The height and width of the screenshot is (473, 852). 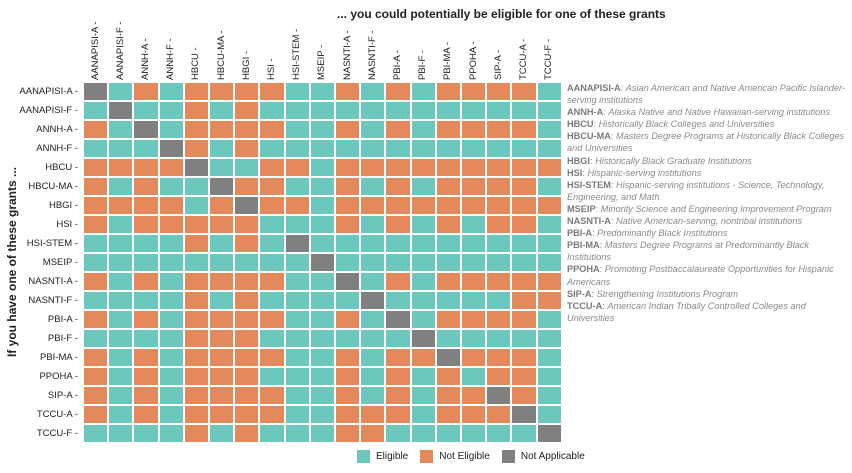 I want to click on note-item: PBI-A: Predominantly Black Institutions, so click(x=708, y=233).